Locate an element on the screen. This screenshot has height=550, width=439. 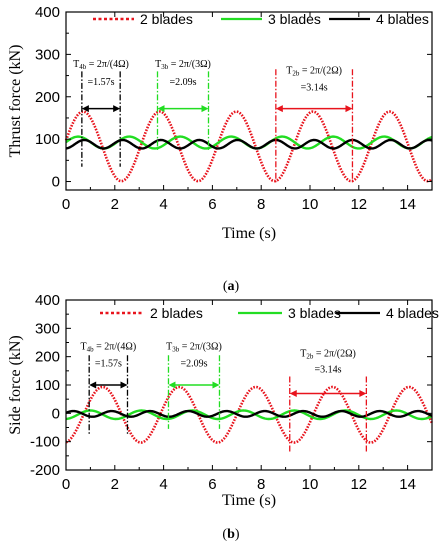
y-axis-label: Thrust force (kN) is located at coordinates (15, 101).